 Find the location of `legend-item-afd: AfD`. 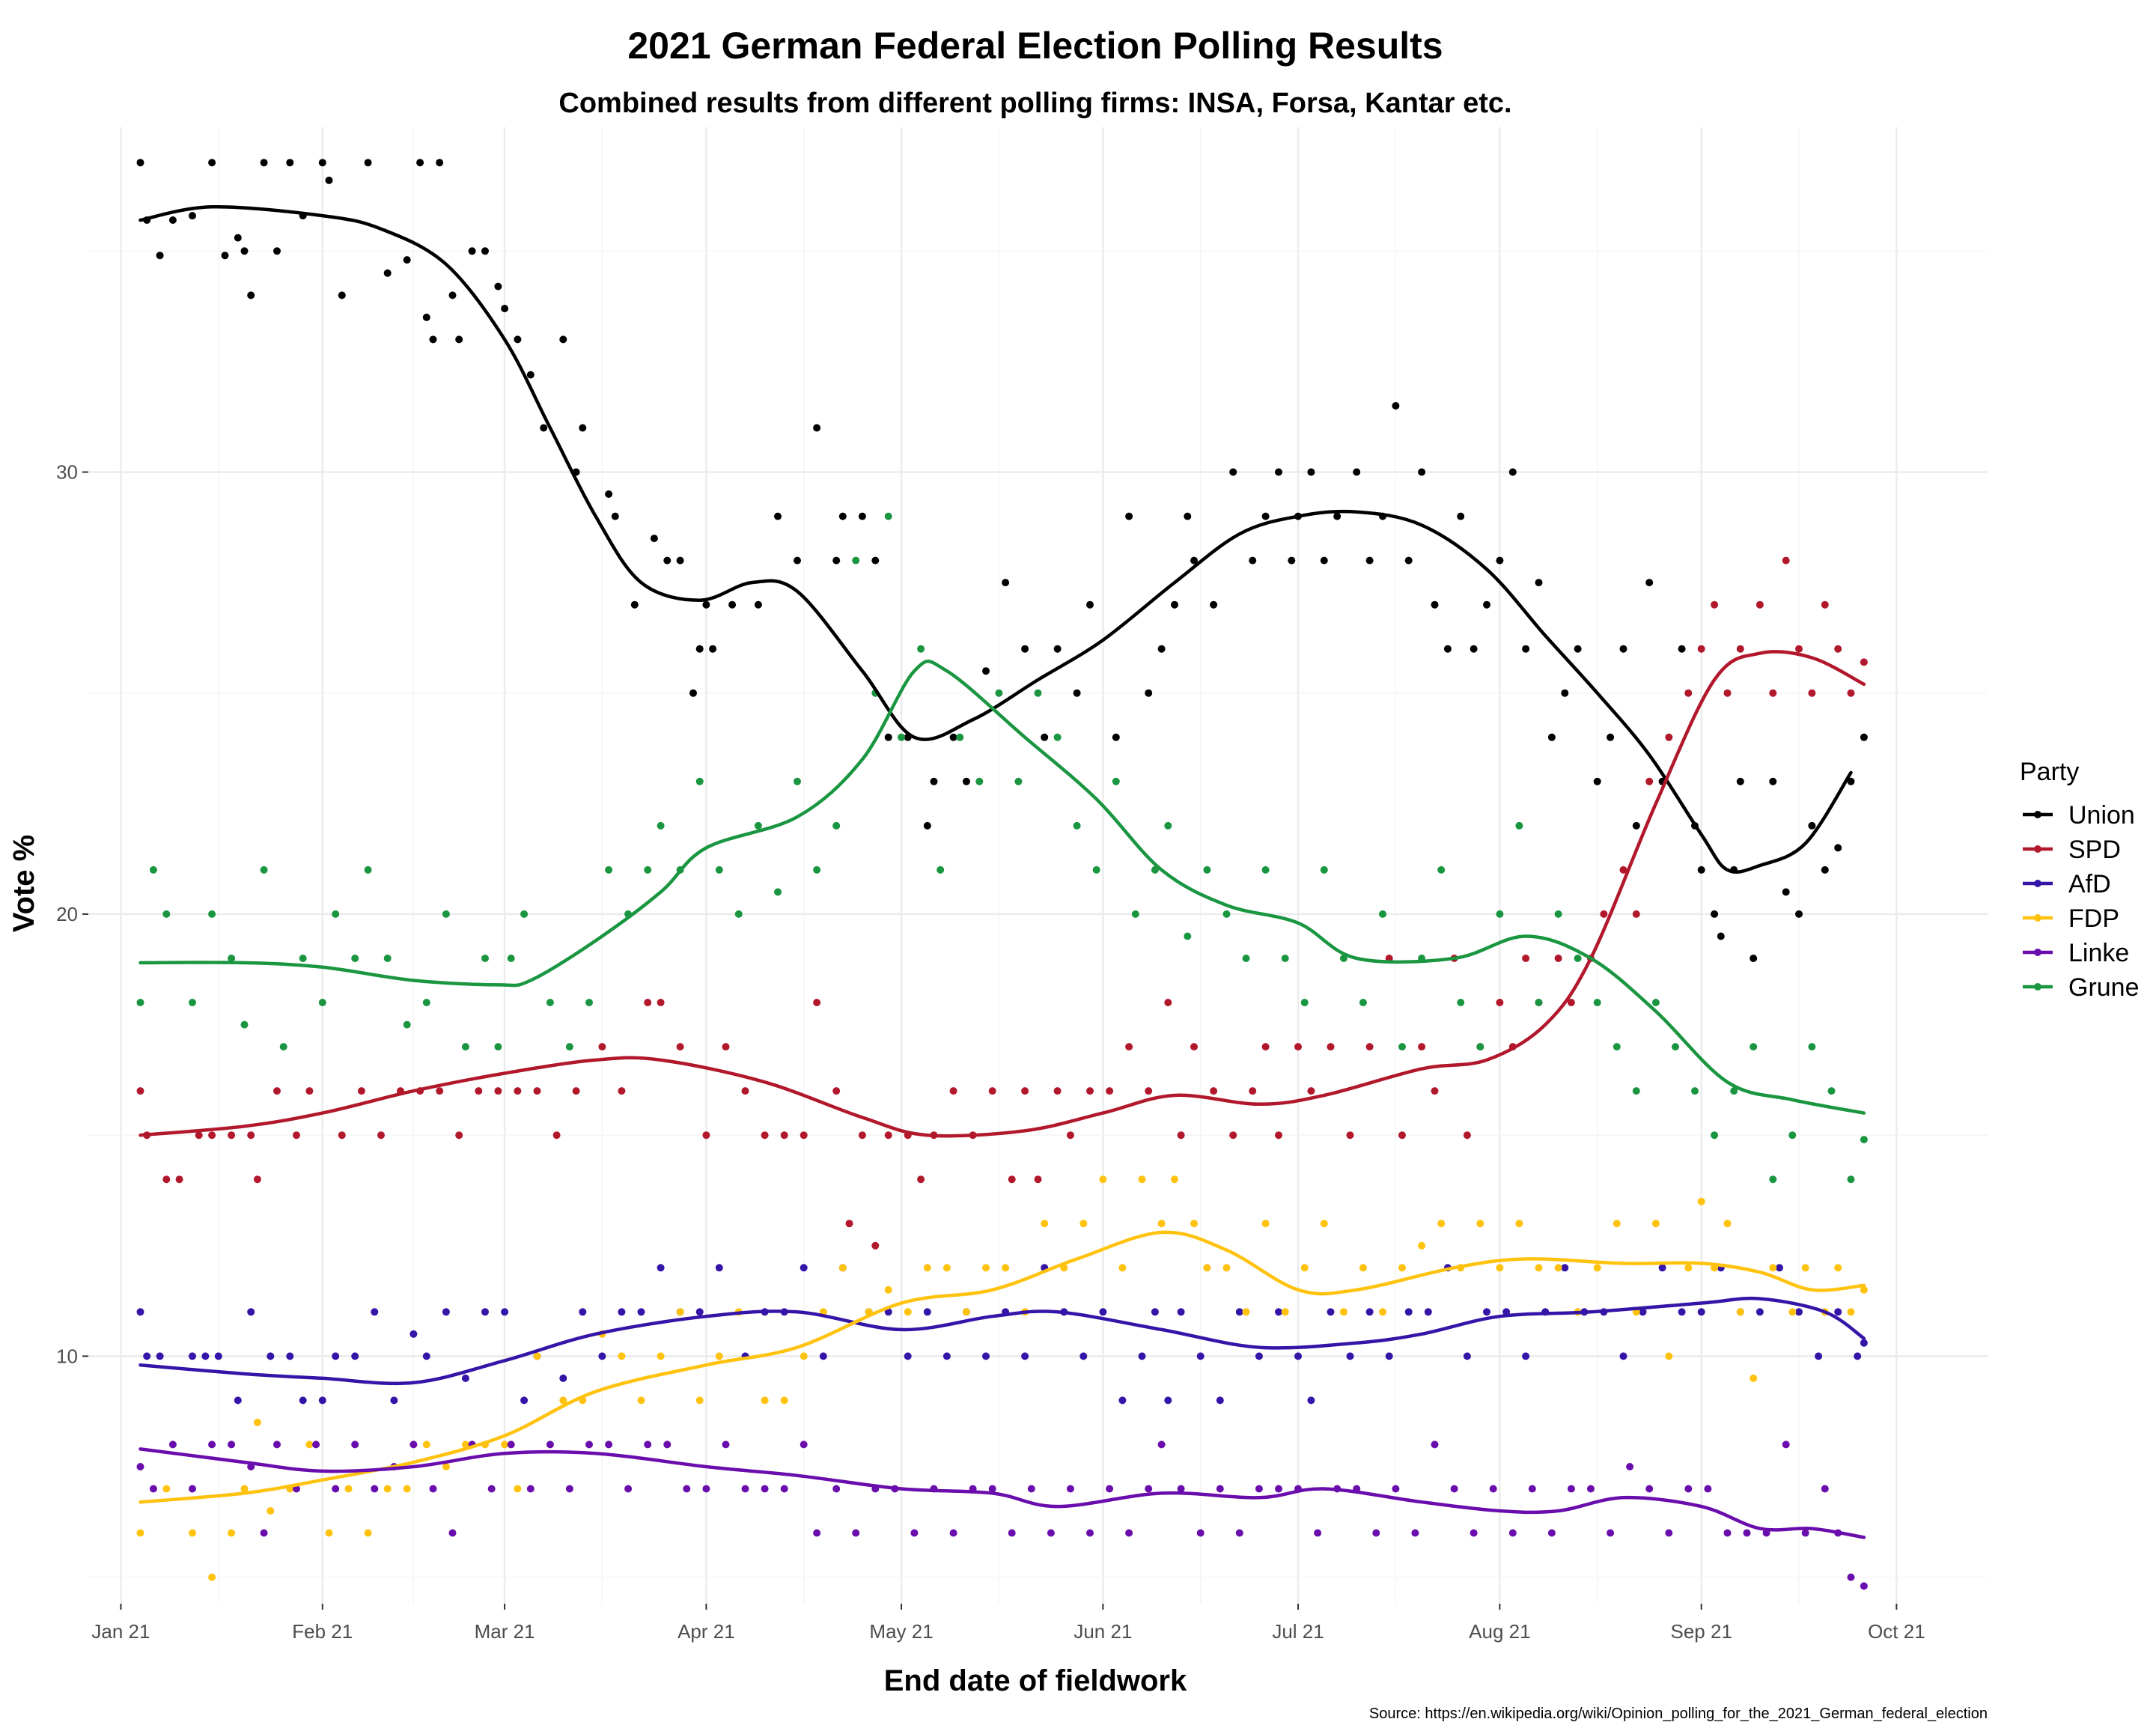

legend-item-afd: AfD is located at coordinates (2067, 884).